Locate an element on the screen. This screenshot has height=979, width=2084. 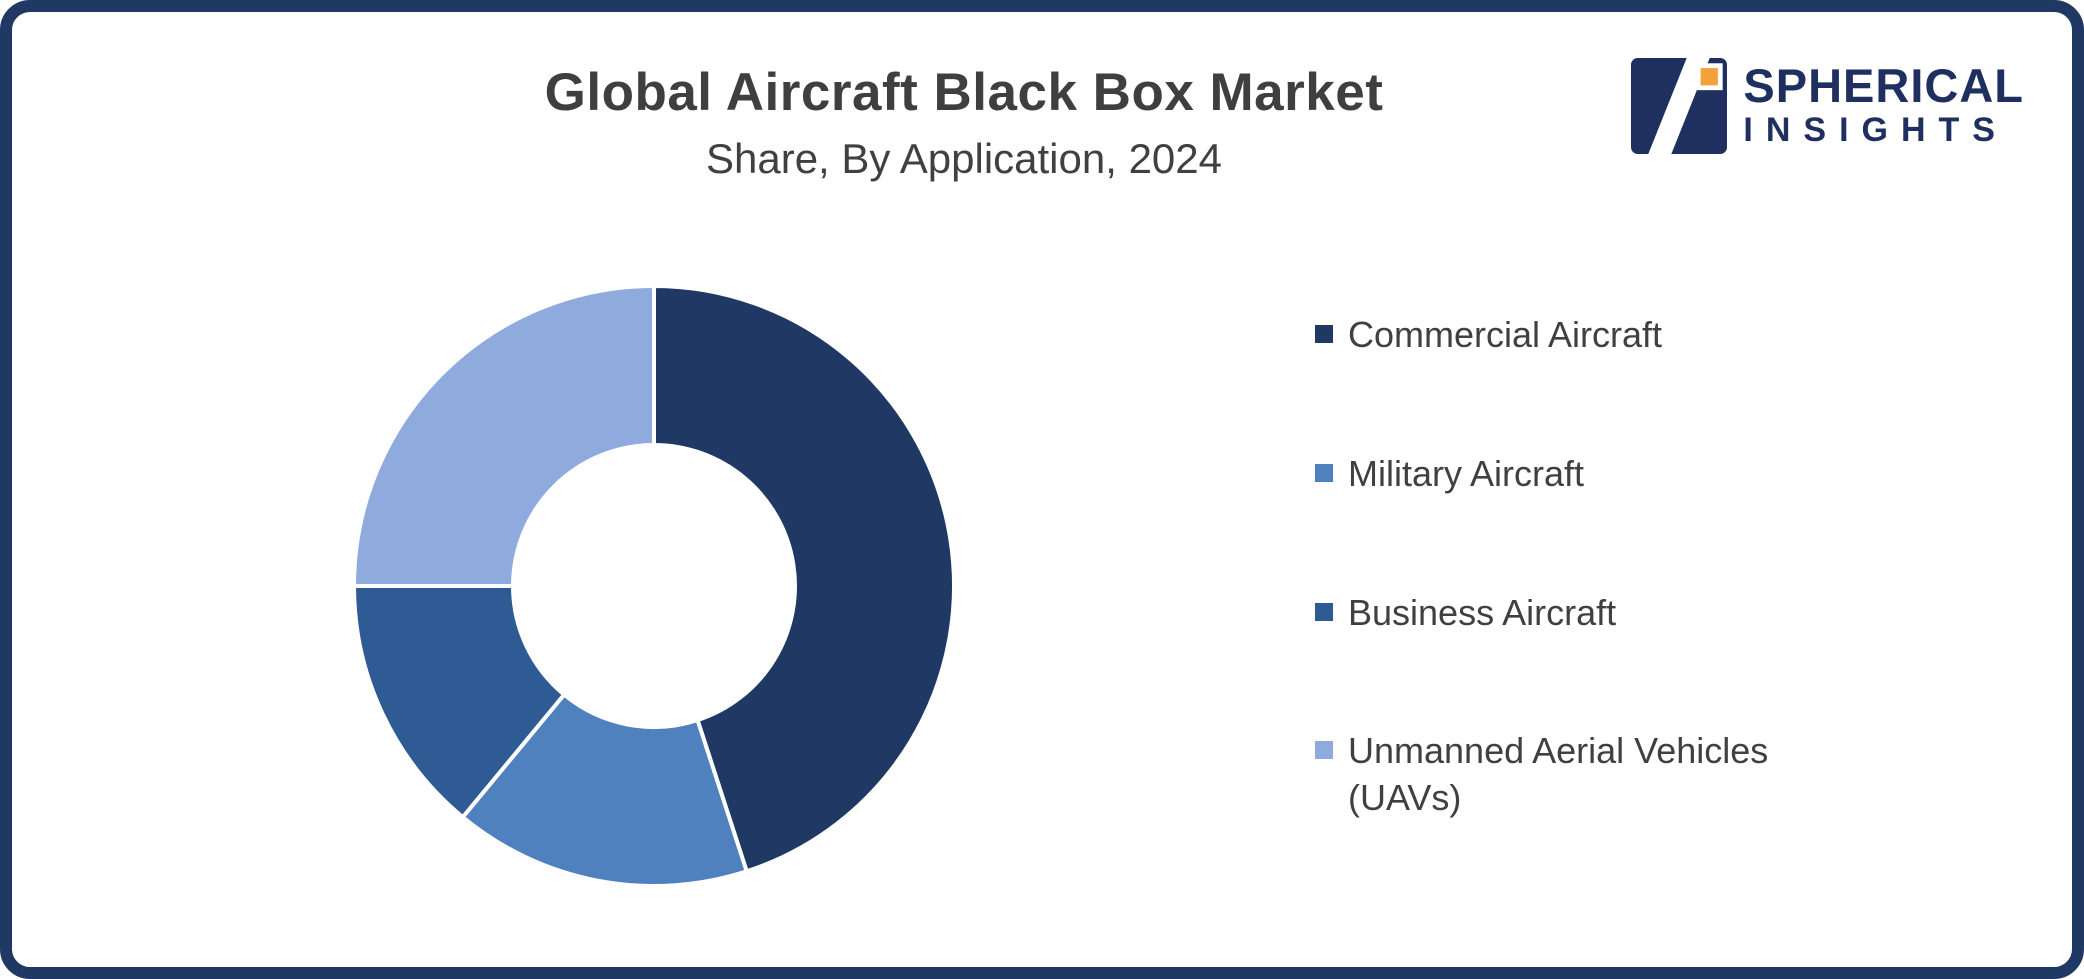
brand-logo: SPHERICAL INSIGHTS is located at coordinates (1827, 106).